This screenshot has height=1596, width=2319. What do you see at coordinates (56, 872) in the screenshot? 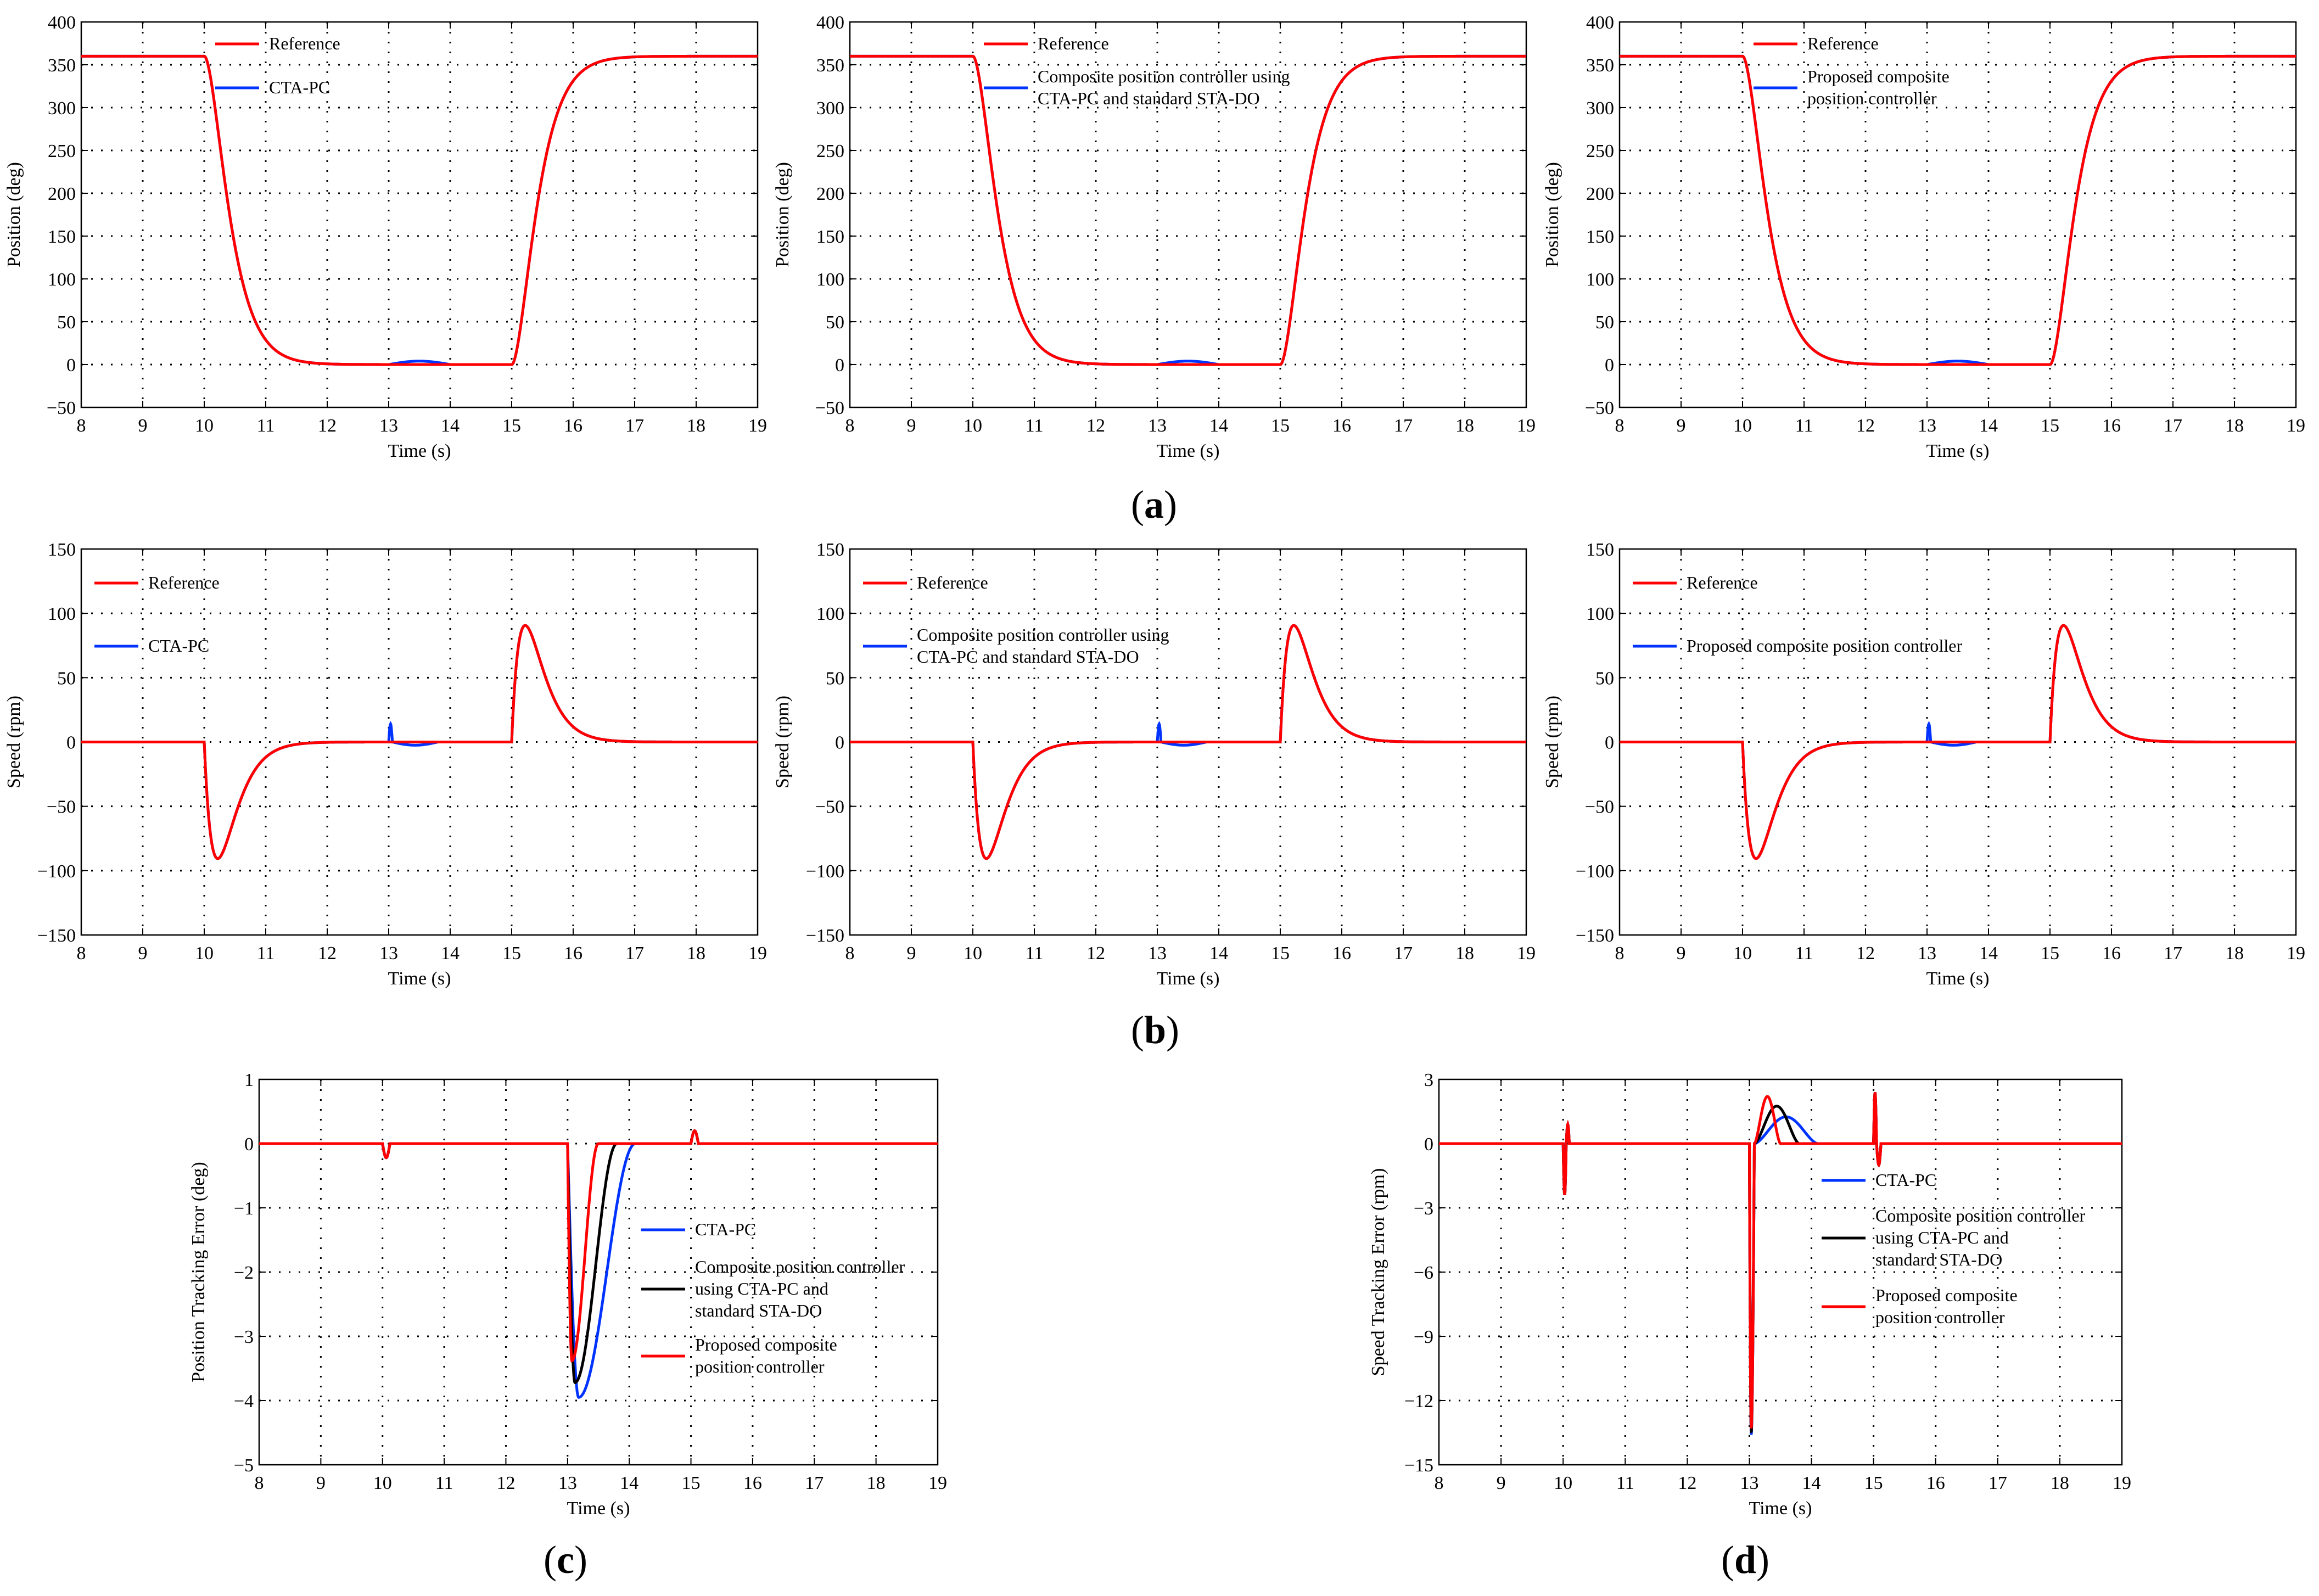
I see `y-tick-label: −100` at bounding box center [56, 872].